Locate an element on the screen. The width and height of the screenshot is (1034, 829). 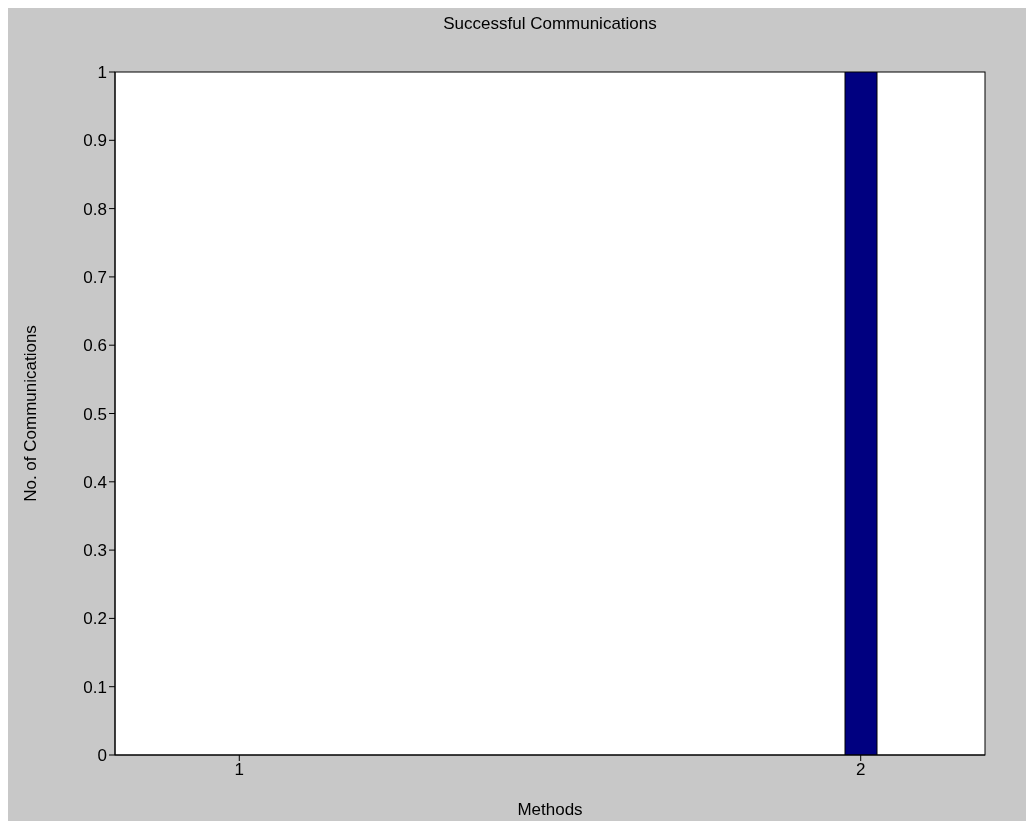
y-tick-label: 1 is located at coordinates (102, 73).